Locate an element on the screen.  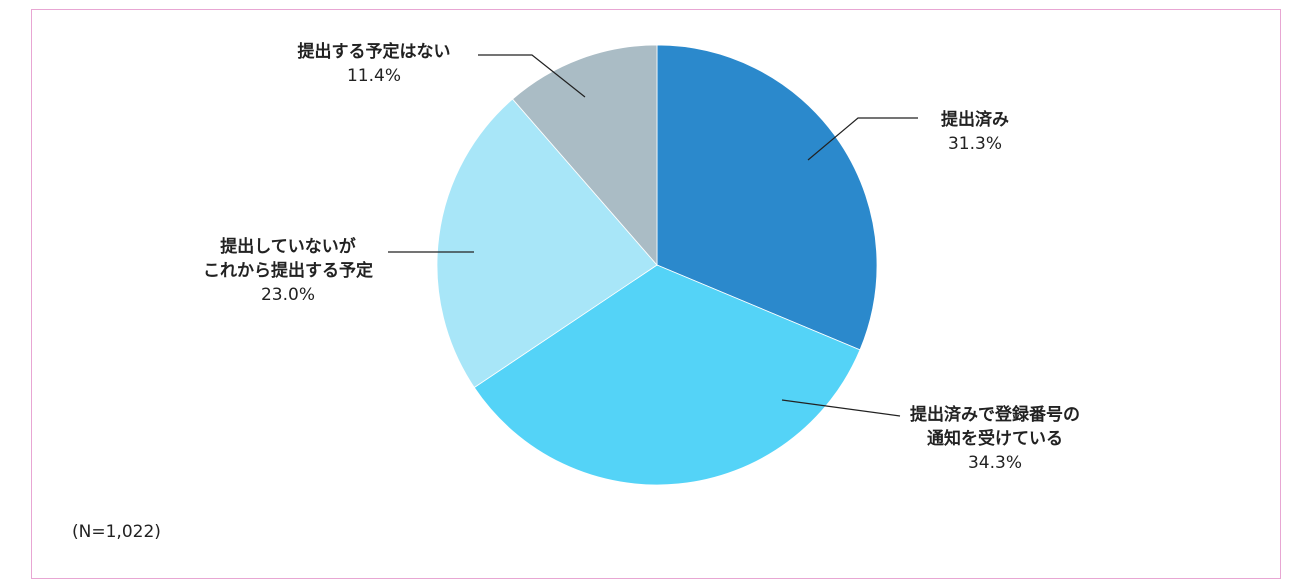
slice-category-label: 提出する予定はない is located at coordinates (374, 51).